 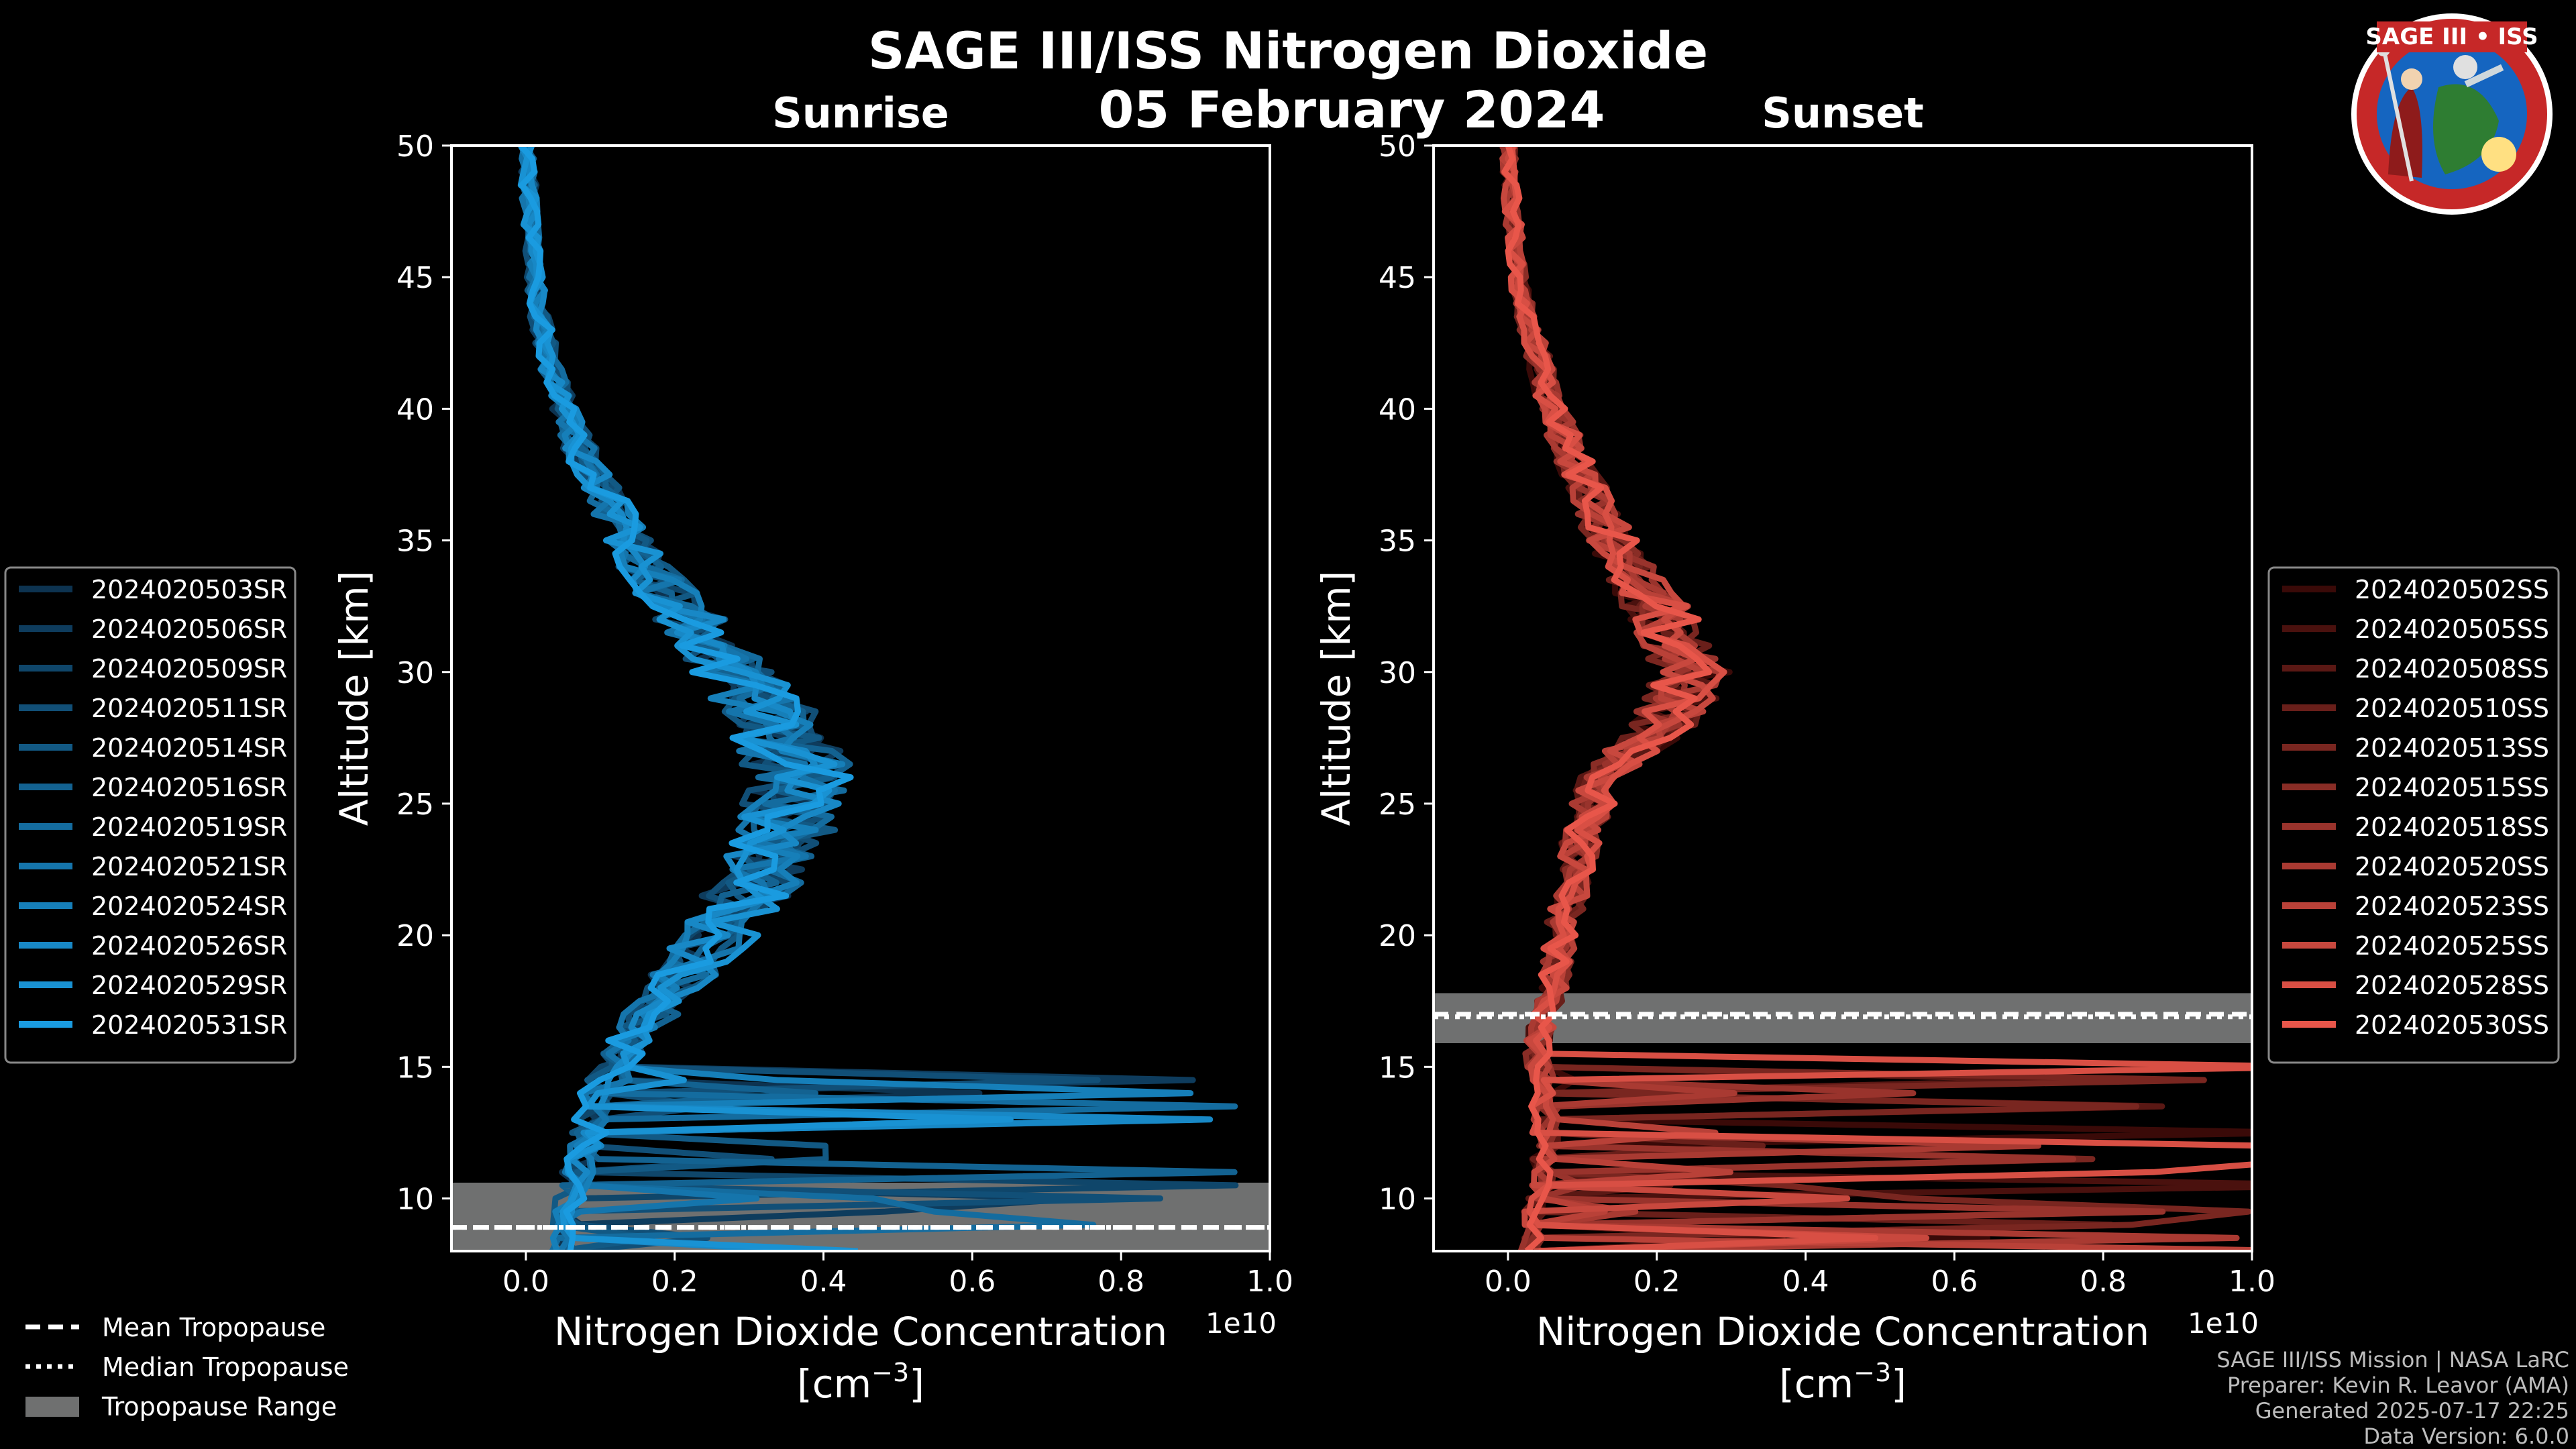 I want to click on logo-text: SAGE III • ISS, so click(x=2451, y=36).